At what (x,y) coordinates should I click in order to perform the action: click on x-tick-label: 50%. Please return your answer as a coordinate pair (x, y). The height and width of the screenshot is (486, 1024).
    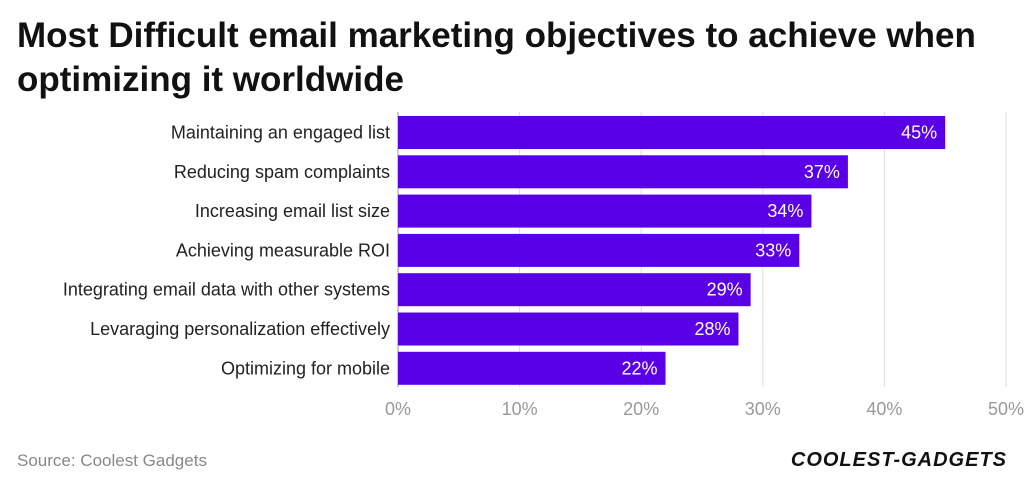
    Looking at the image, I should click on (1006, 409).